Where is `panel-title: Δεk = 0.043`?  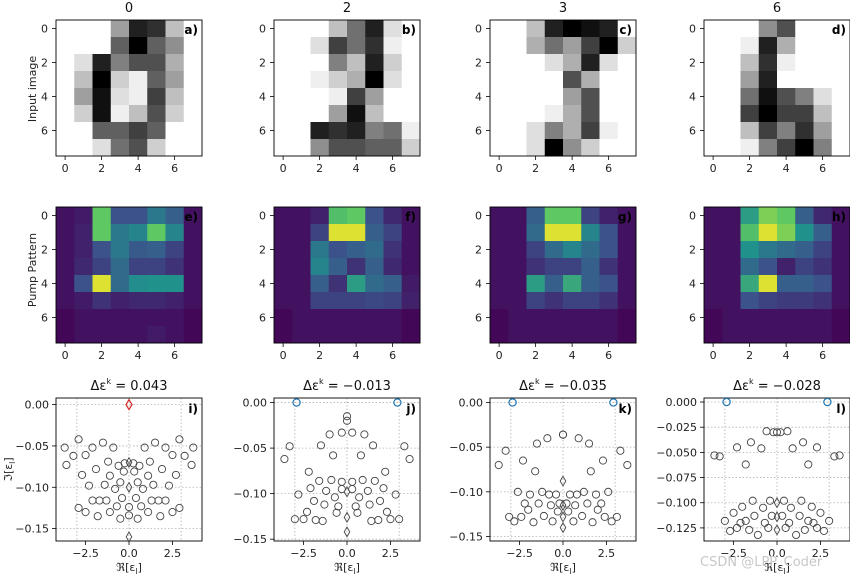
panel-title: Δεk = 0.043 is located at coordinates (129, 385).